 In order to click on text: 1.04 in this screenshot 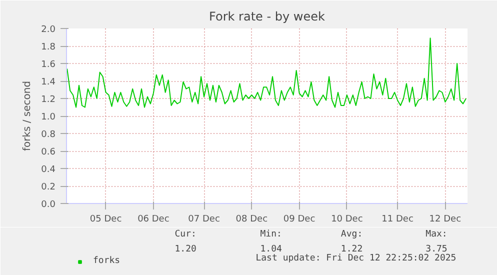, I will do `click(271, 249)`.